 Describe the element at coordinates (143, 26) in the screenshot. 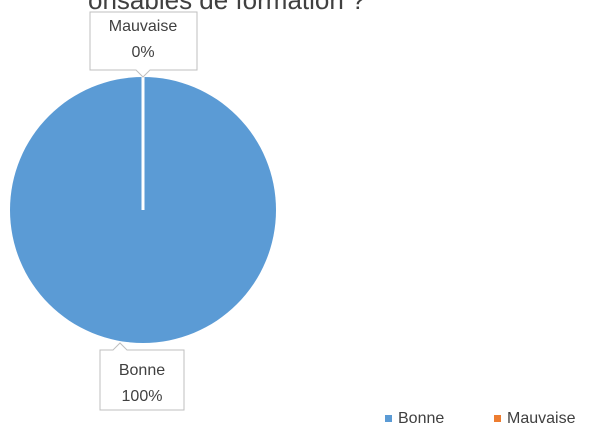

I see `data-label-name: Mauvaise` at that location.